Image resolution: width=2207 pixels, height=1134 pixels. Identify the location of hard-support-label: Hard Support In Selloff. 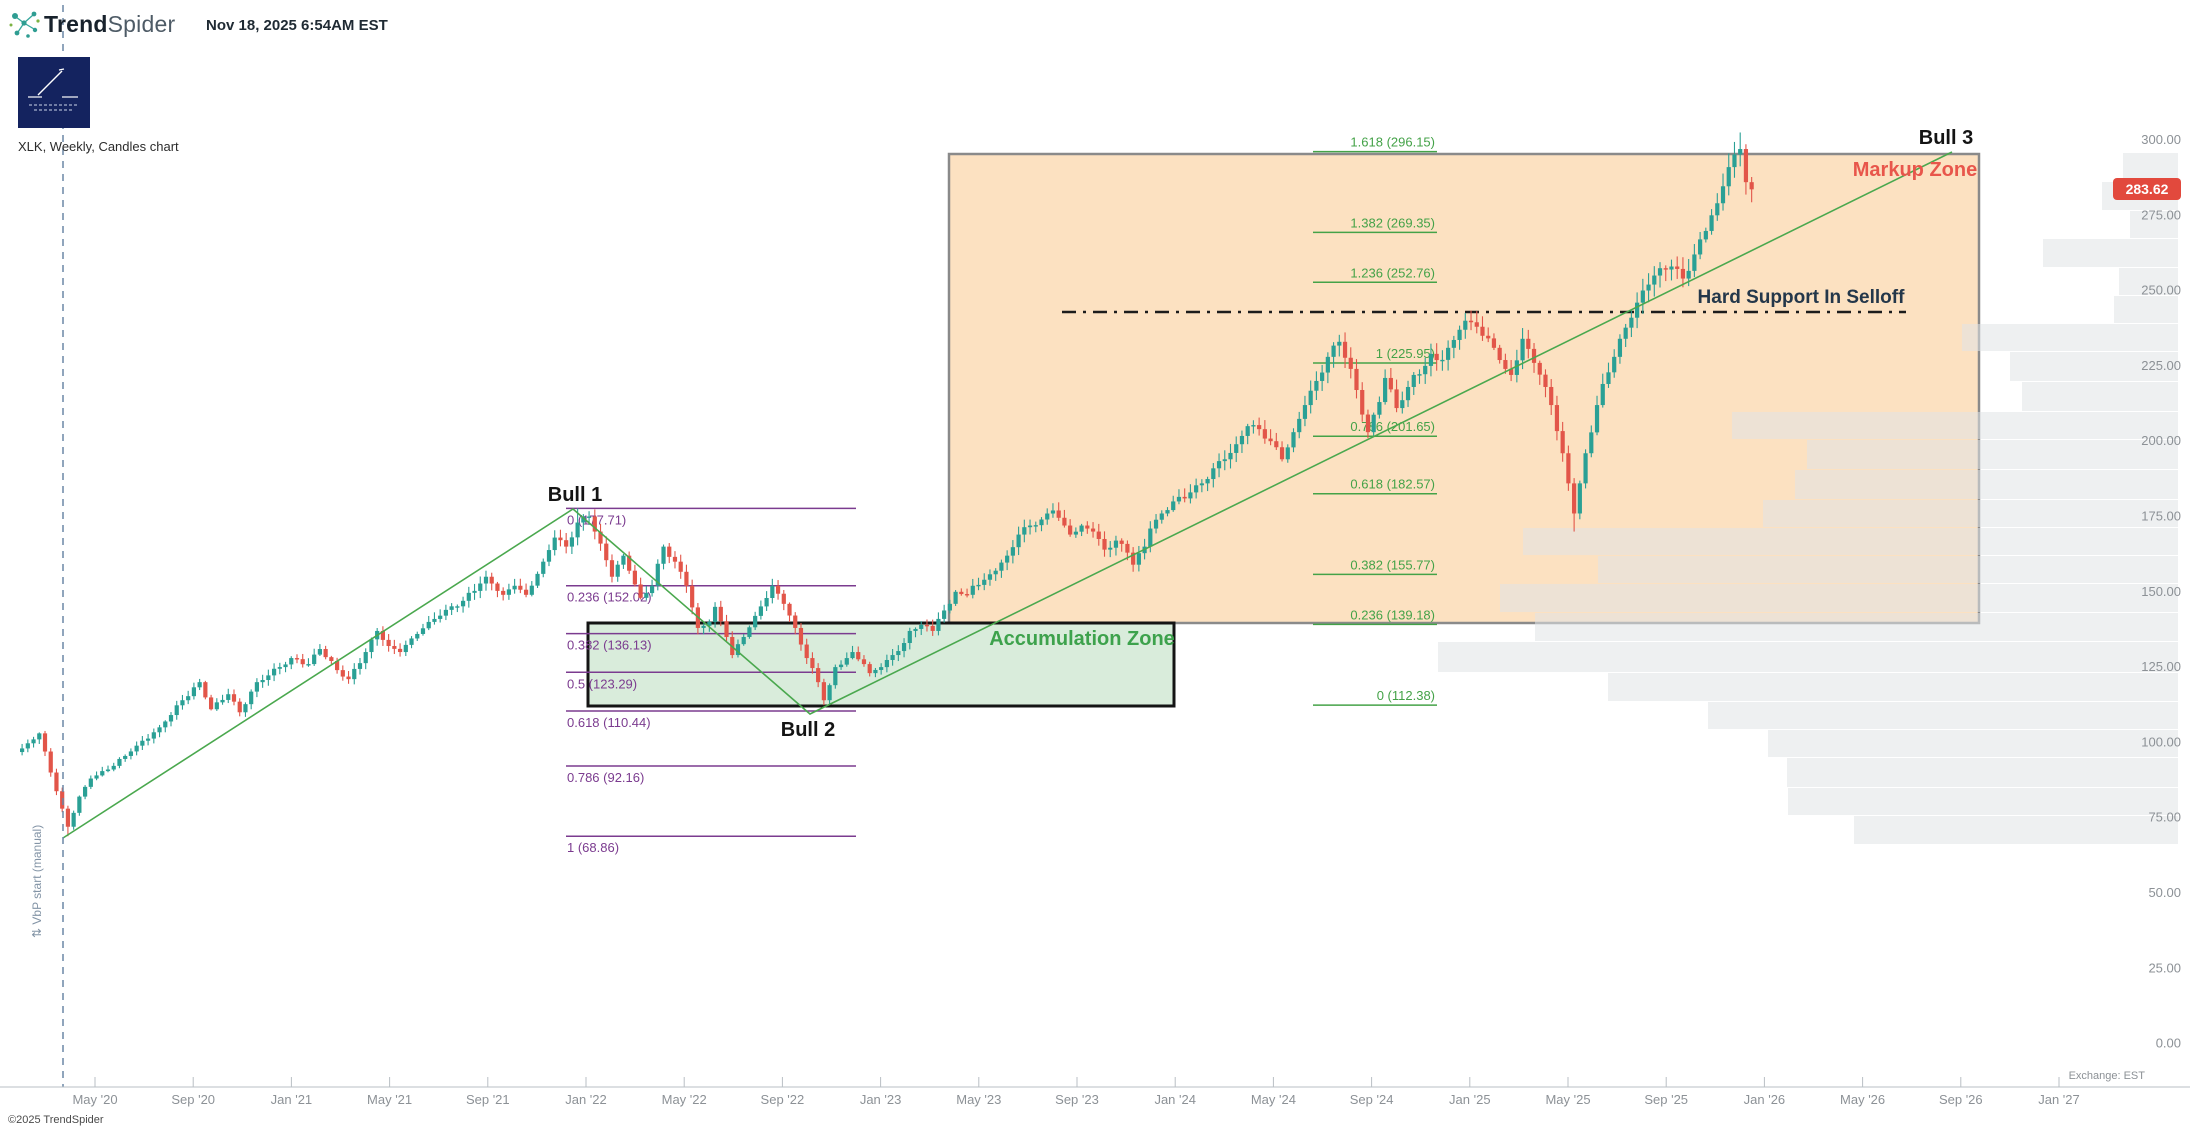
(1801, 297).